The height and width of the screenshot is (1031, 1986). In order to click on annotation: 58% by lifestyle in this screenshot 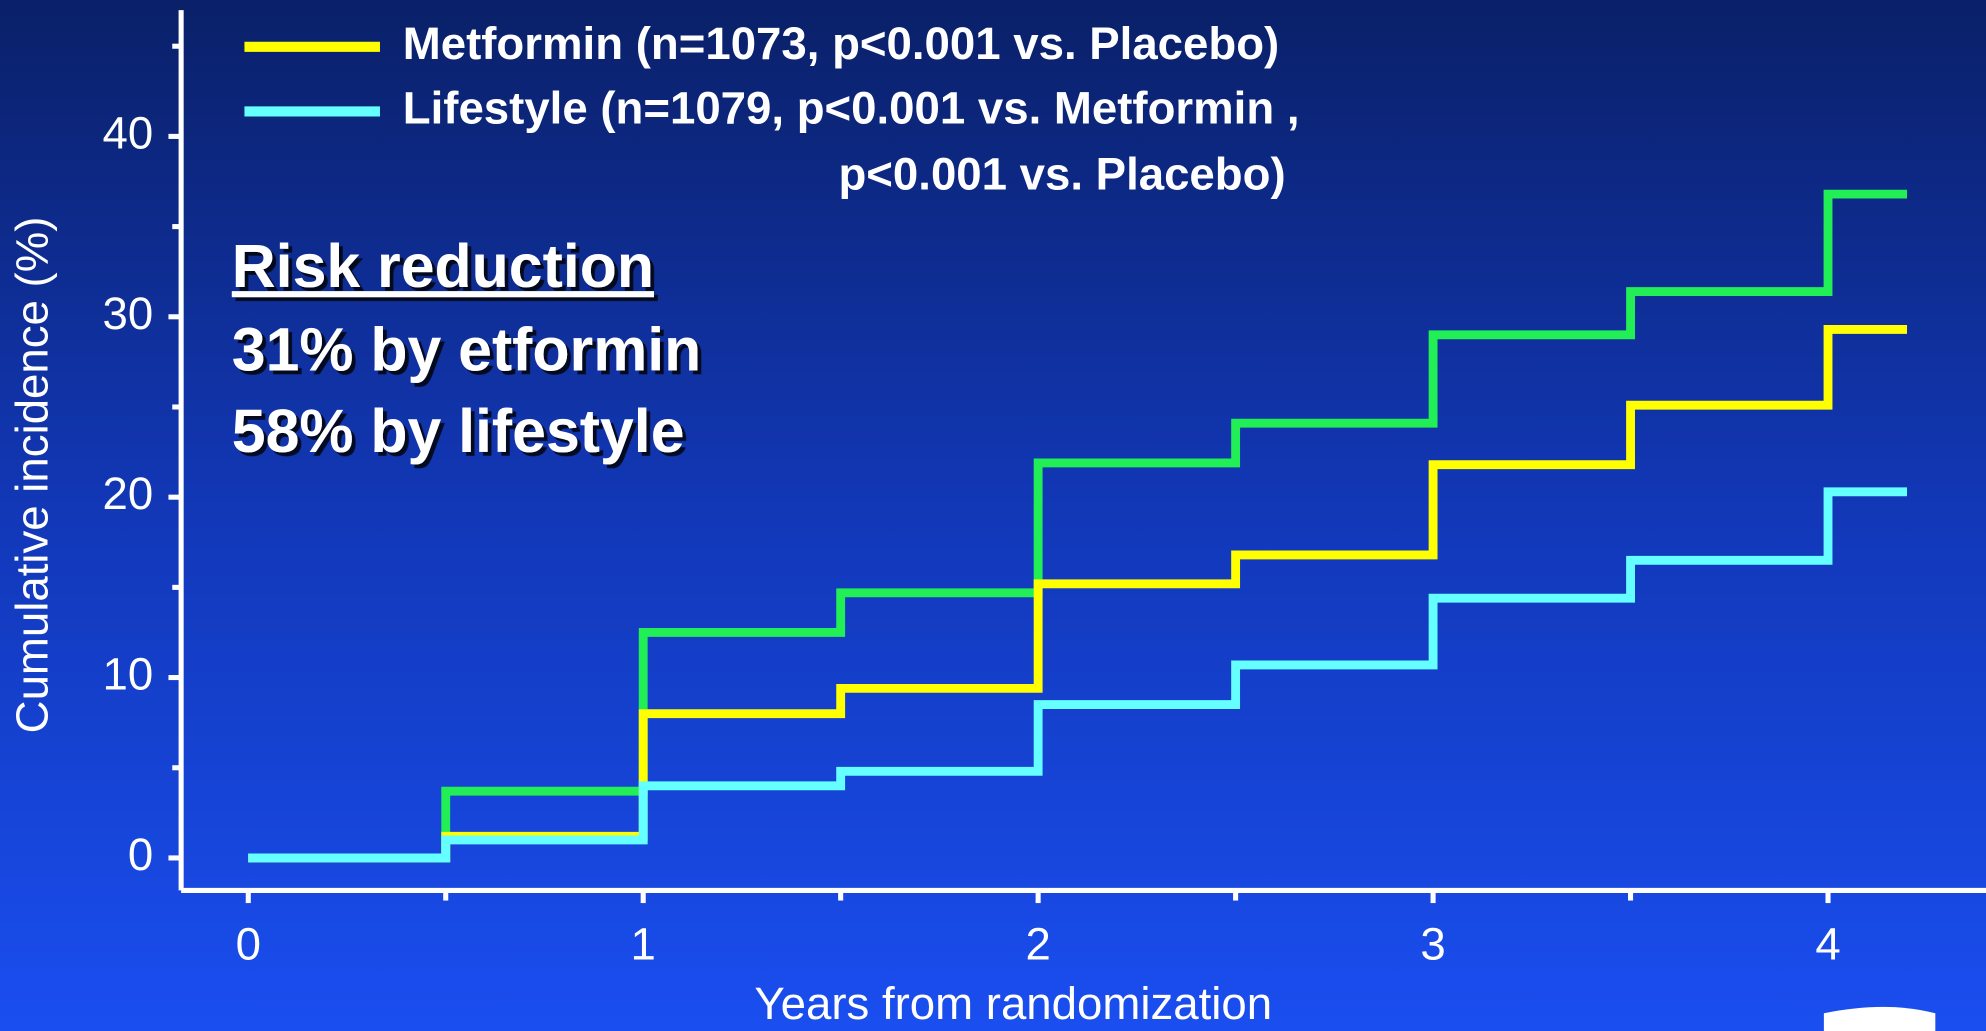, I will do `click(458, 431)`.